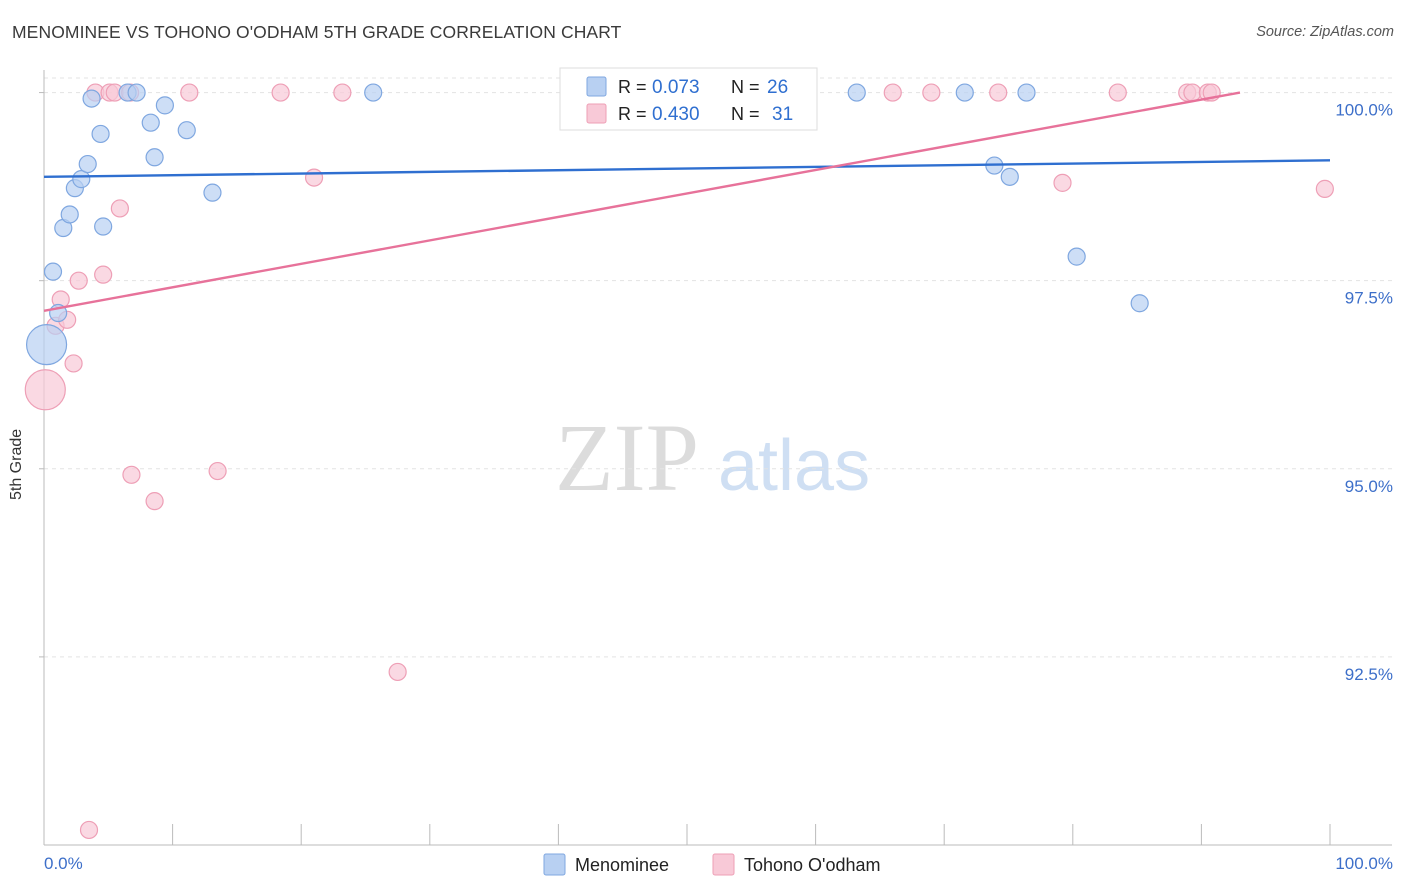 This screenshot has height=892, width=1406. What do you see at coordinates (782, 114) in the screenshot?
I see `legend-n-value-2: 31` at bounding box center [782, 114].